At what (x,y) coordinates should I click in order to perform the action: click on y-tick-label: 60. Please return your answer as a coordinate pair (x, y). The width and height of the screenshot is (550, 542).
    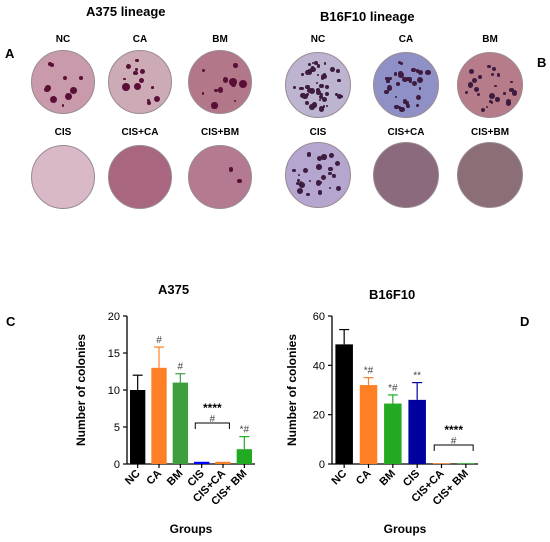
    Looking at the image, I should click on (319, 317).